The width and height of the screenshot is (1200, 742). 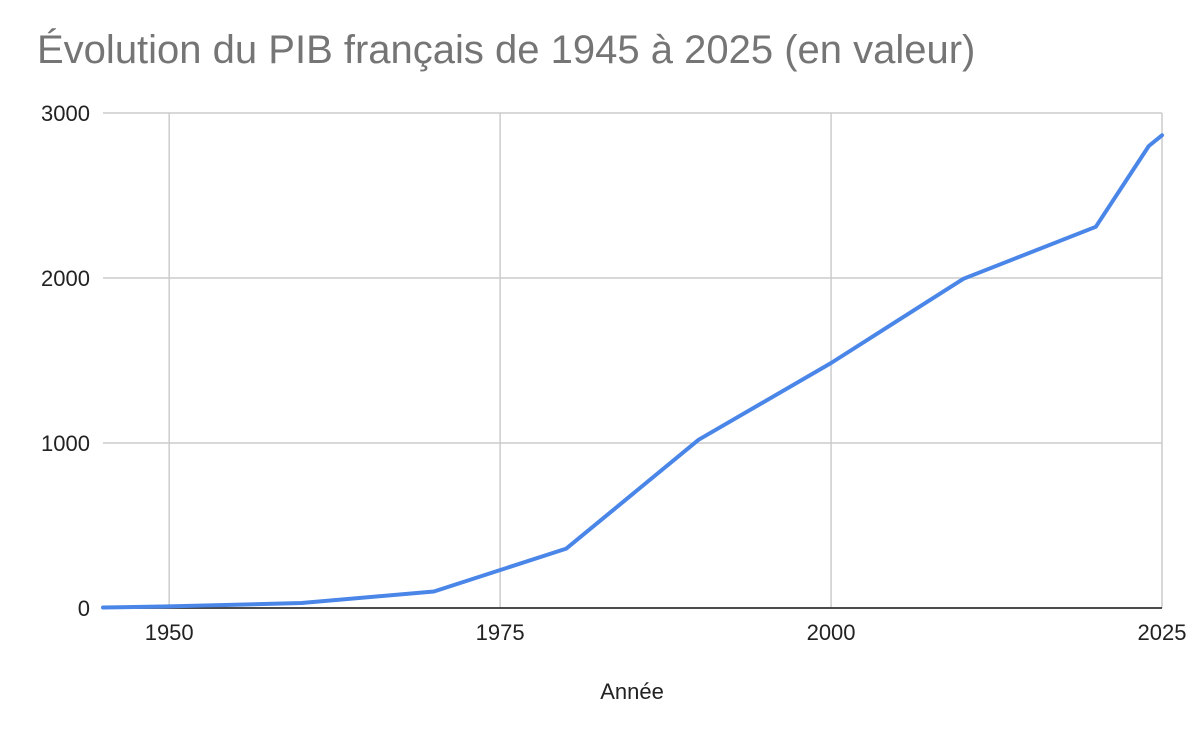 What do you see at coordinates (831, 632) in the screenshot?
I see `x-tick-label: 2000` at bounding box center [831, 632].